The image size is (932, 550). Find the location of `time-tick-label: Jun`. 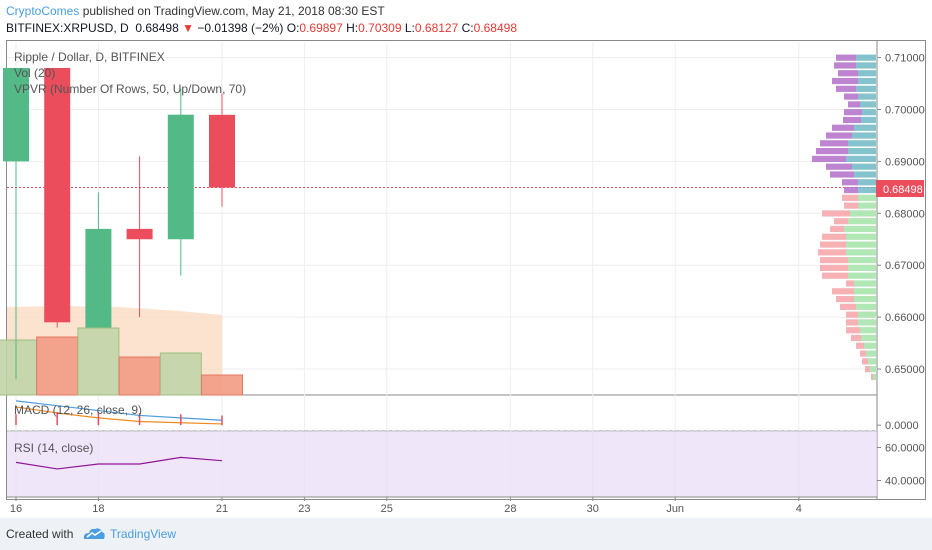

time-tick-label: Jun is located at coordinates (675, 509).